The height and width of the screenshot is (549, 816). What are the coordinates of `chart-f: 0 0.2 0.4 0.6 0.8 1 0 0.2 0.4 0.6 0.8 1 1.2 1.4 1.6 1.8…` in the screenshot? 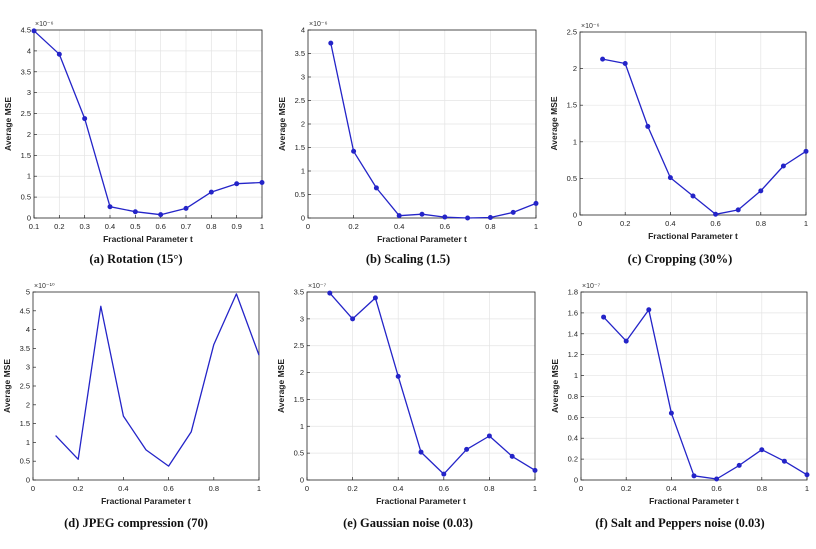 It's located at (680, 394).